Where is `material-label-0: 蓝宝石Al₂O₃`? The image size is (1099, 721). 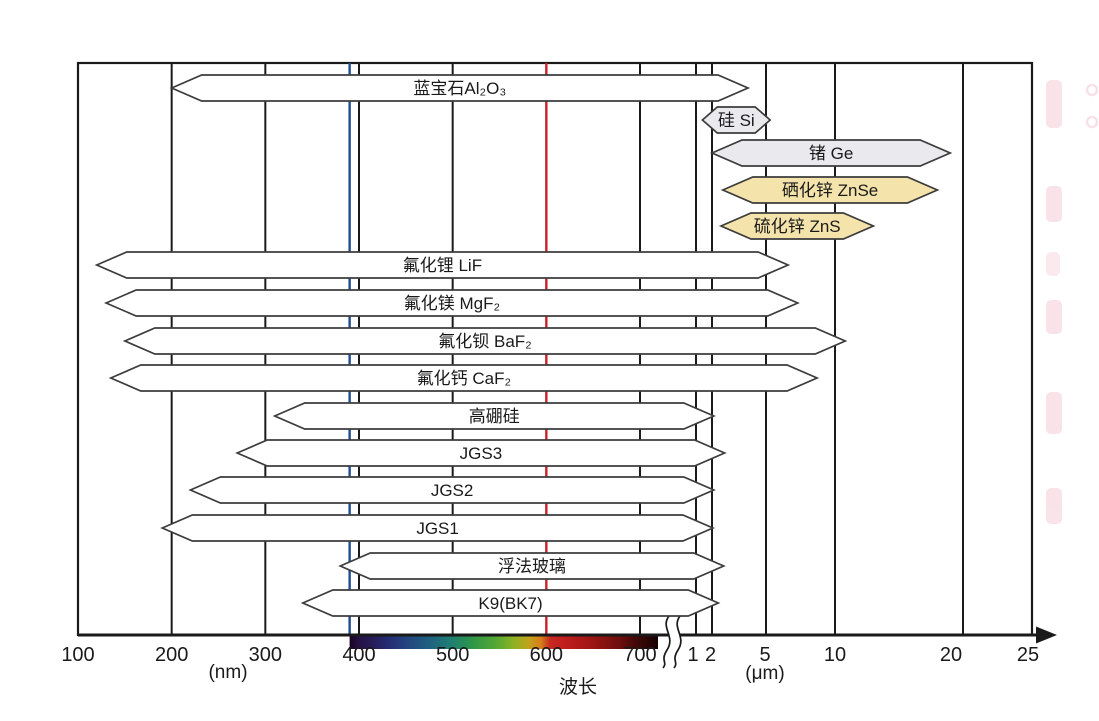
material-label-0: 蓝宝石Al₂O₃ is located at coordinates (459, 88).